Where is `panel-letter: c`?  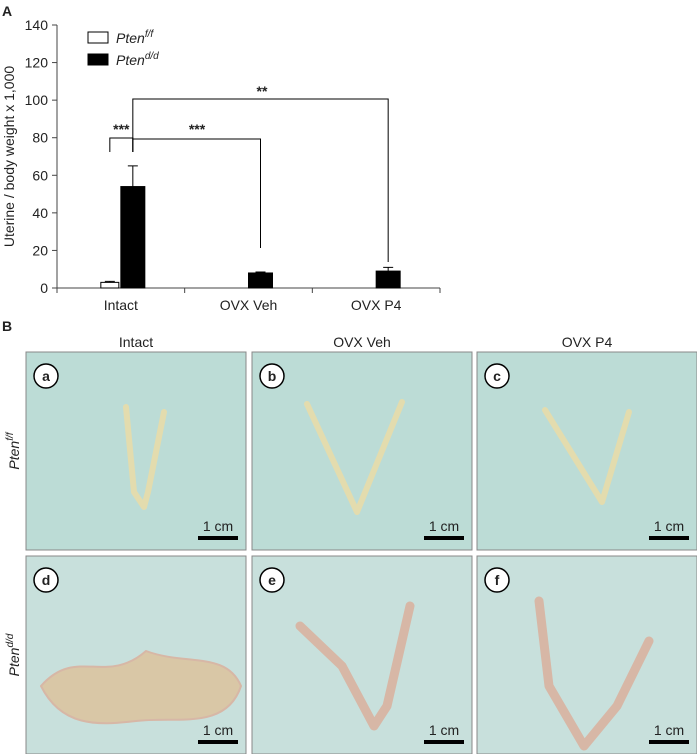 panel-letter: c is located at coordinates (497, 376).